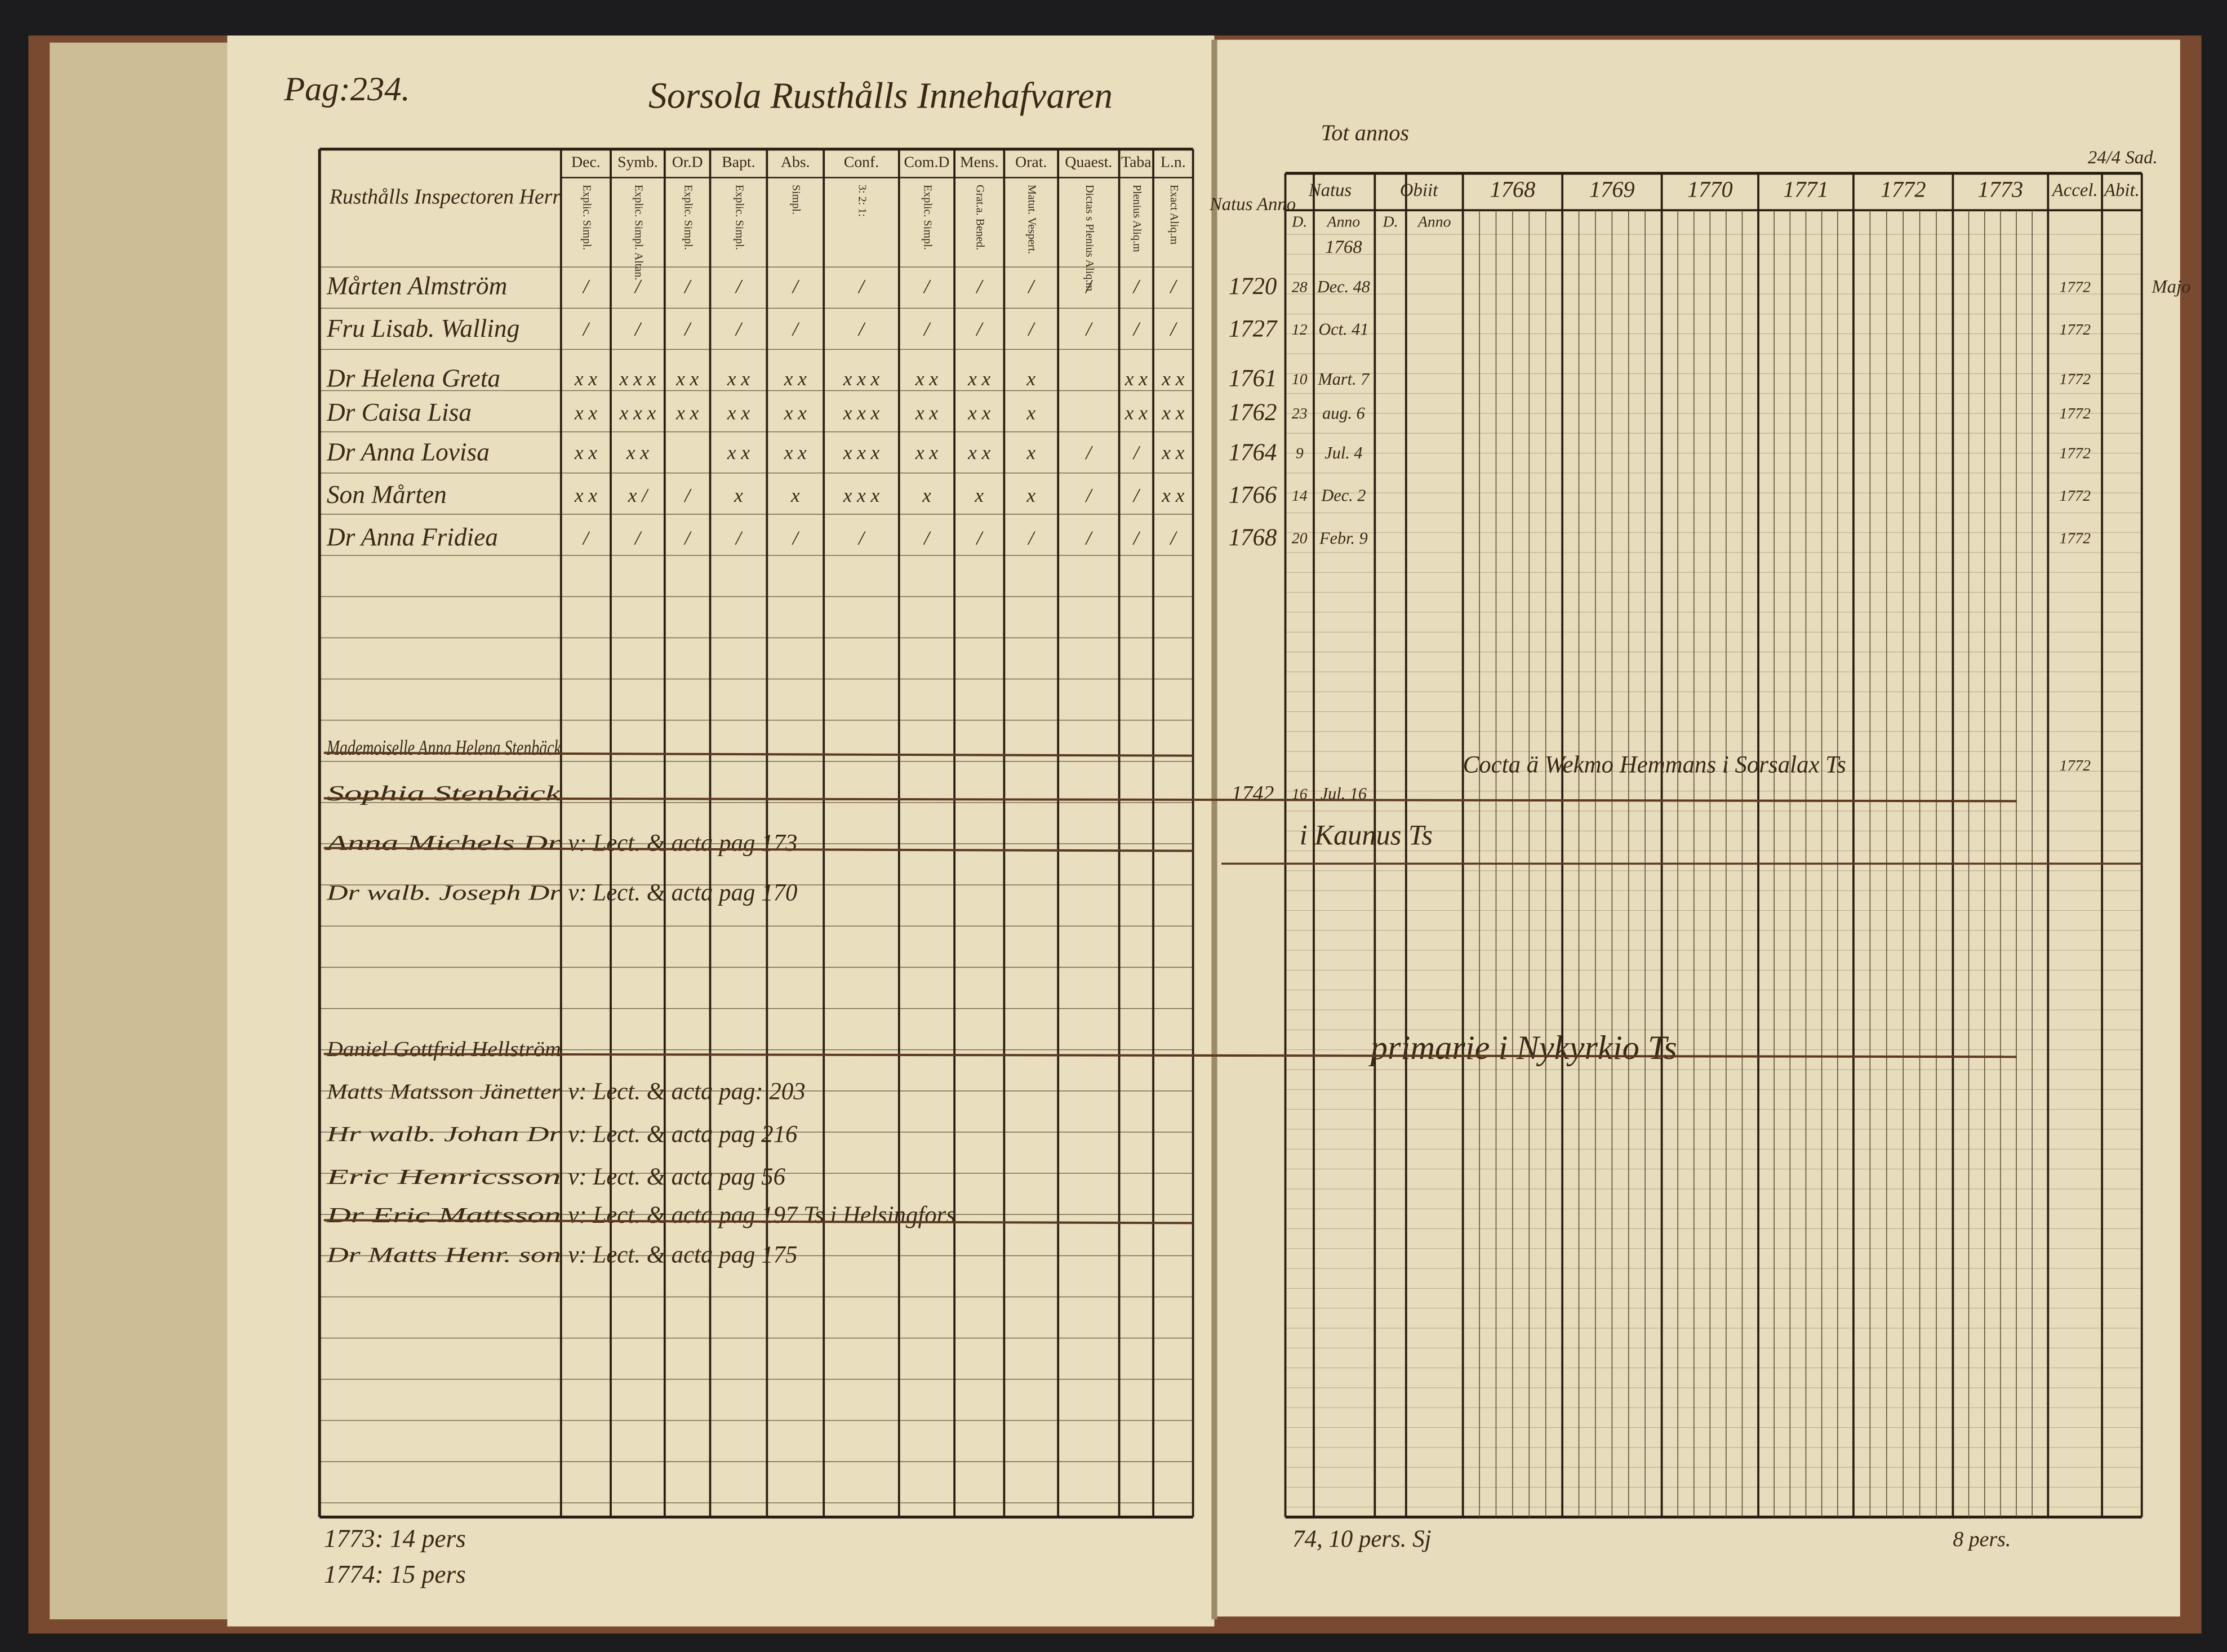  I want to click on column-header: Accel., so click(2074, 190).